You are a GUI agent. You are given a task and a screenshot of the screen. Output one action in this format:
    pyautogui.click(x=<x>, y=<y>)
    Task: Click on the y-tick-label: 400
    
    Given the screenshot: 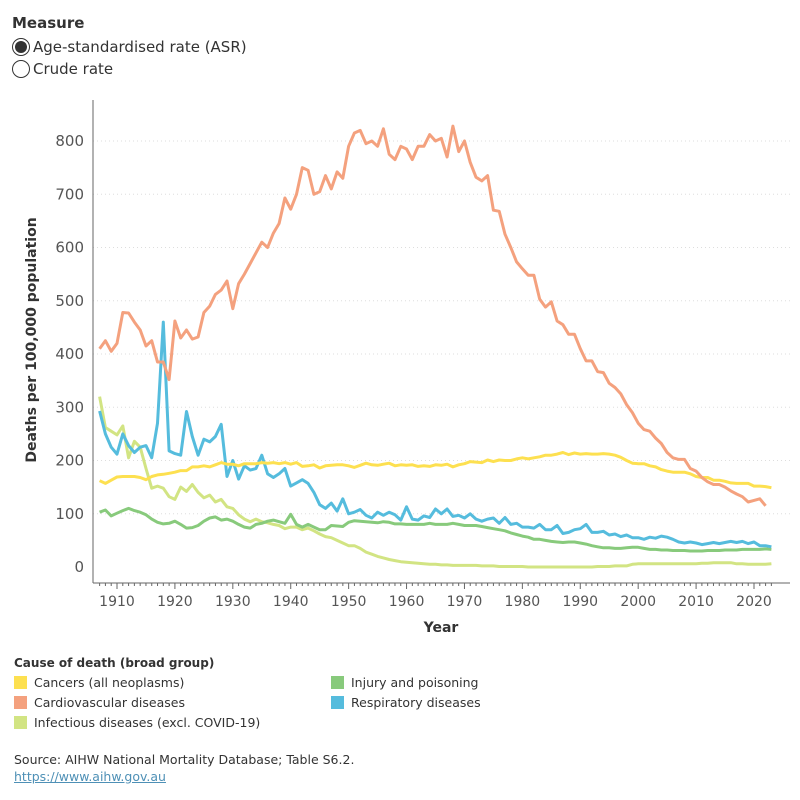 What is the action you would take?
    pyautogui.click(x=69, y=354)
    